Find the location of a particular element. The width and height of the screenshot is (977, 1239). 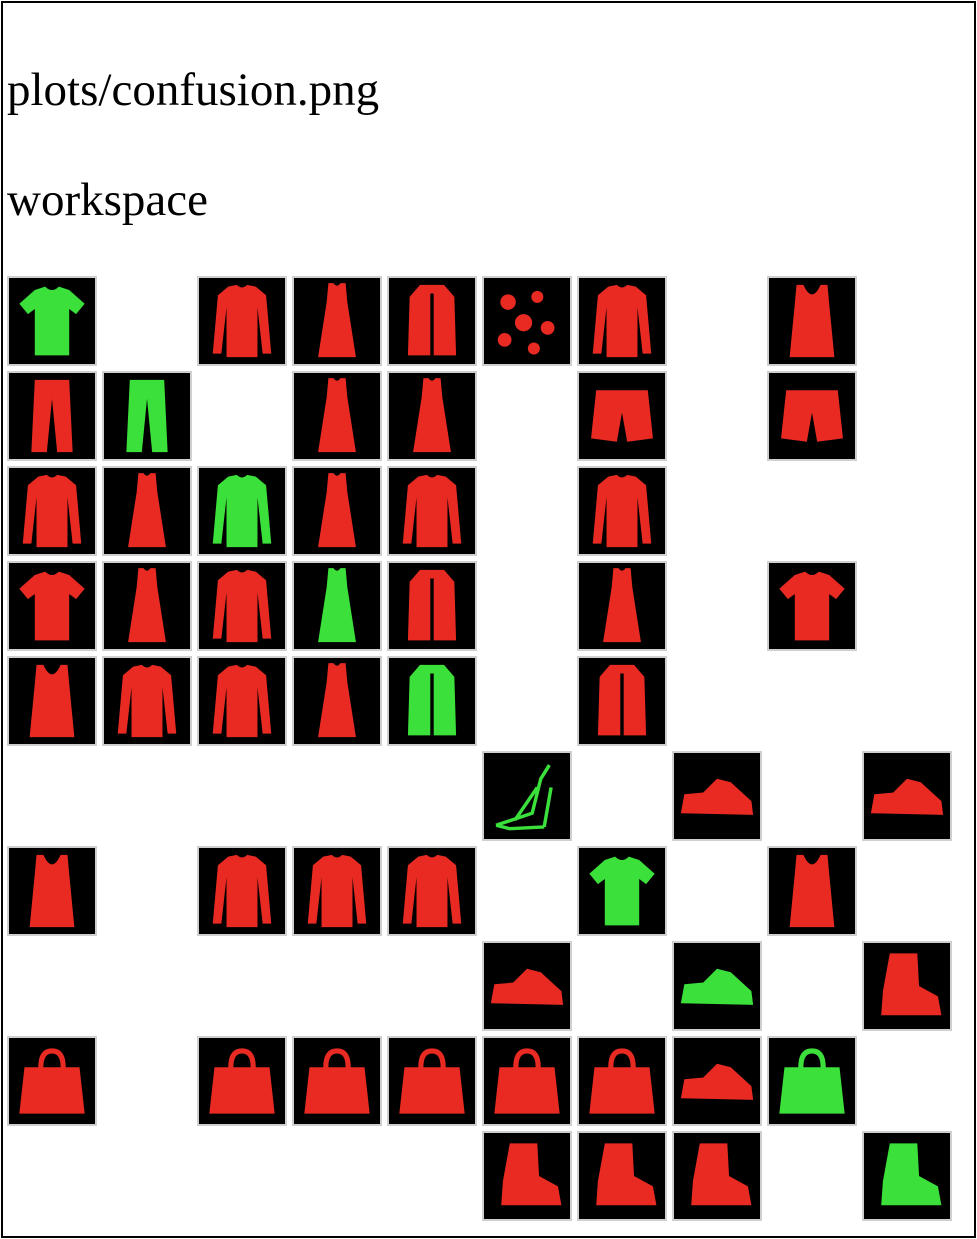

sandal-icon is located at coordinates (524, 797).